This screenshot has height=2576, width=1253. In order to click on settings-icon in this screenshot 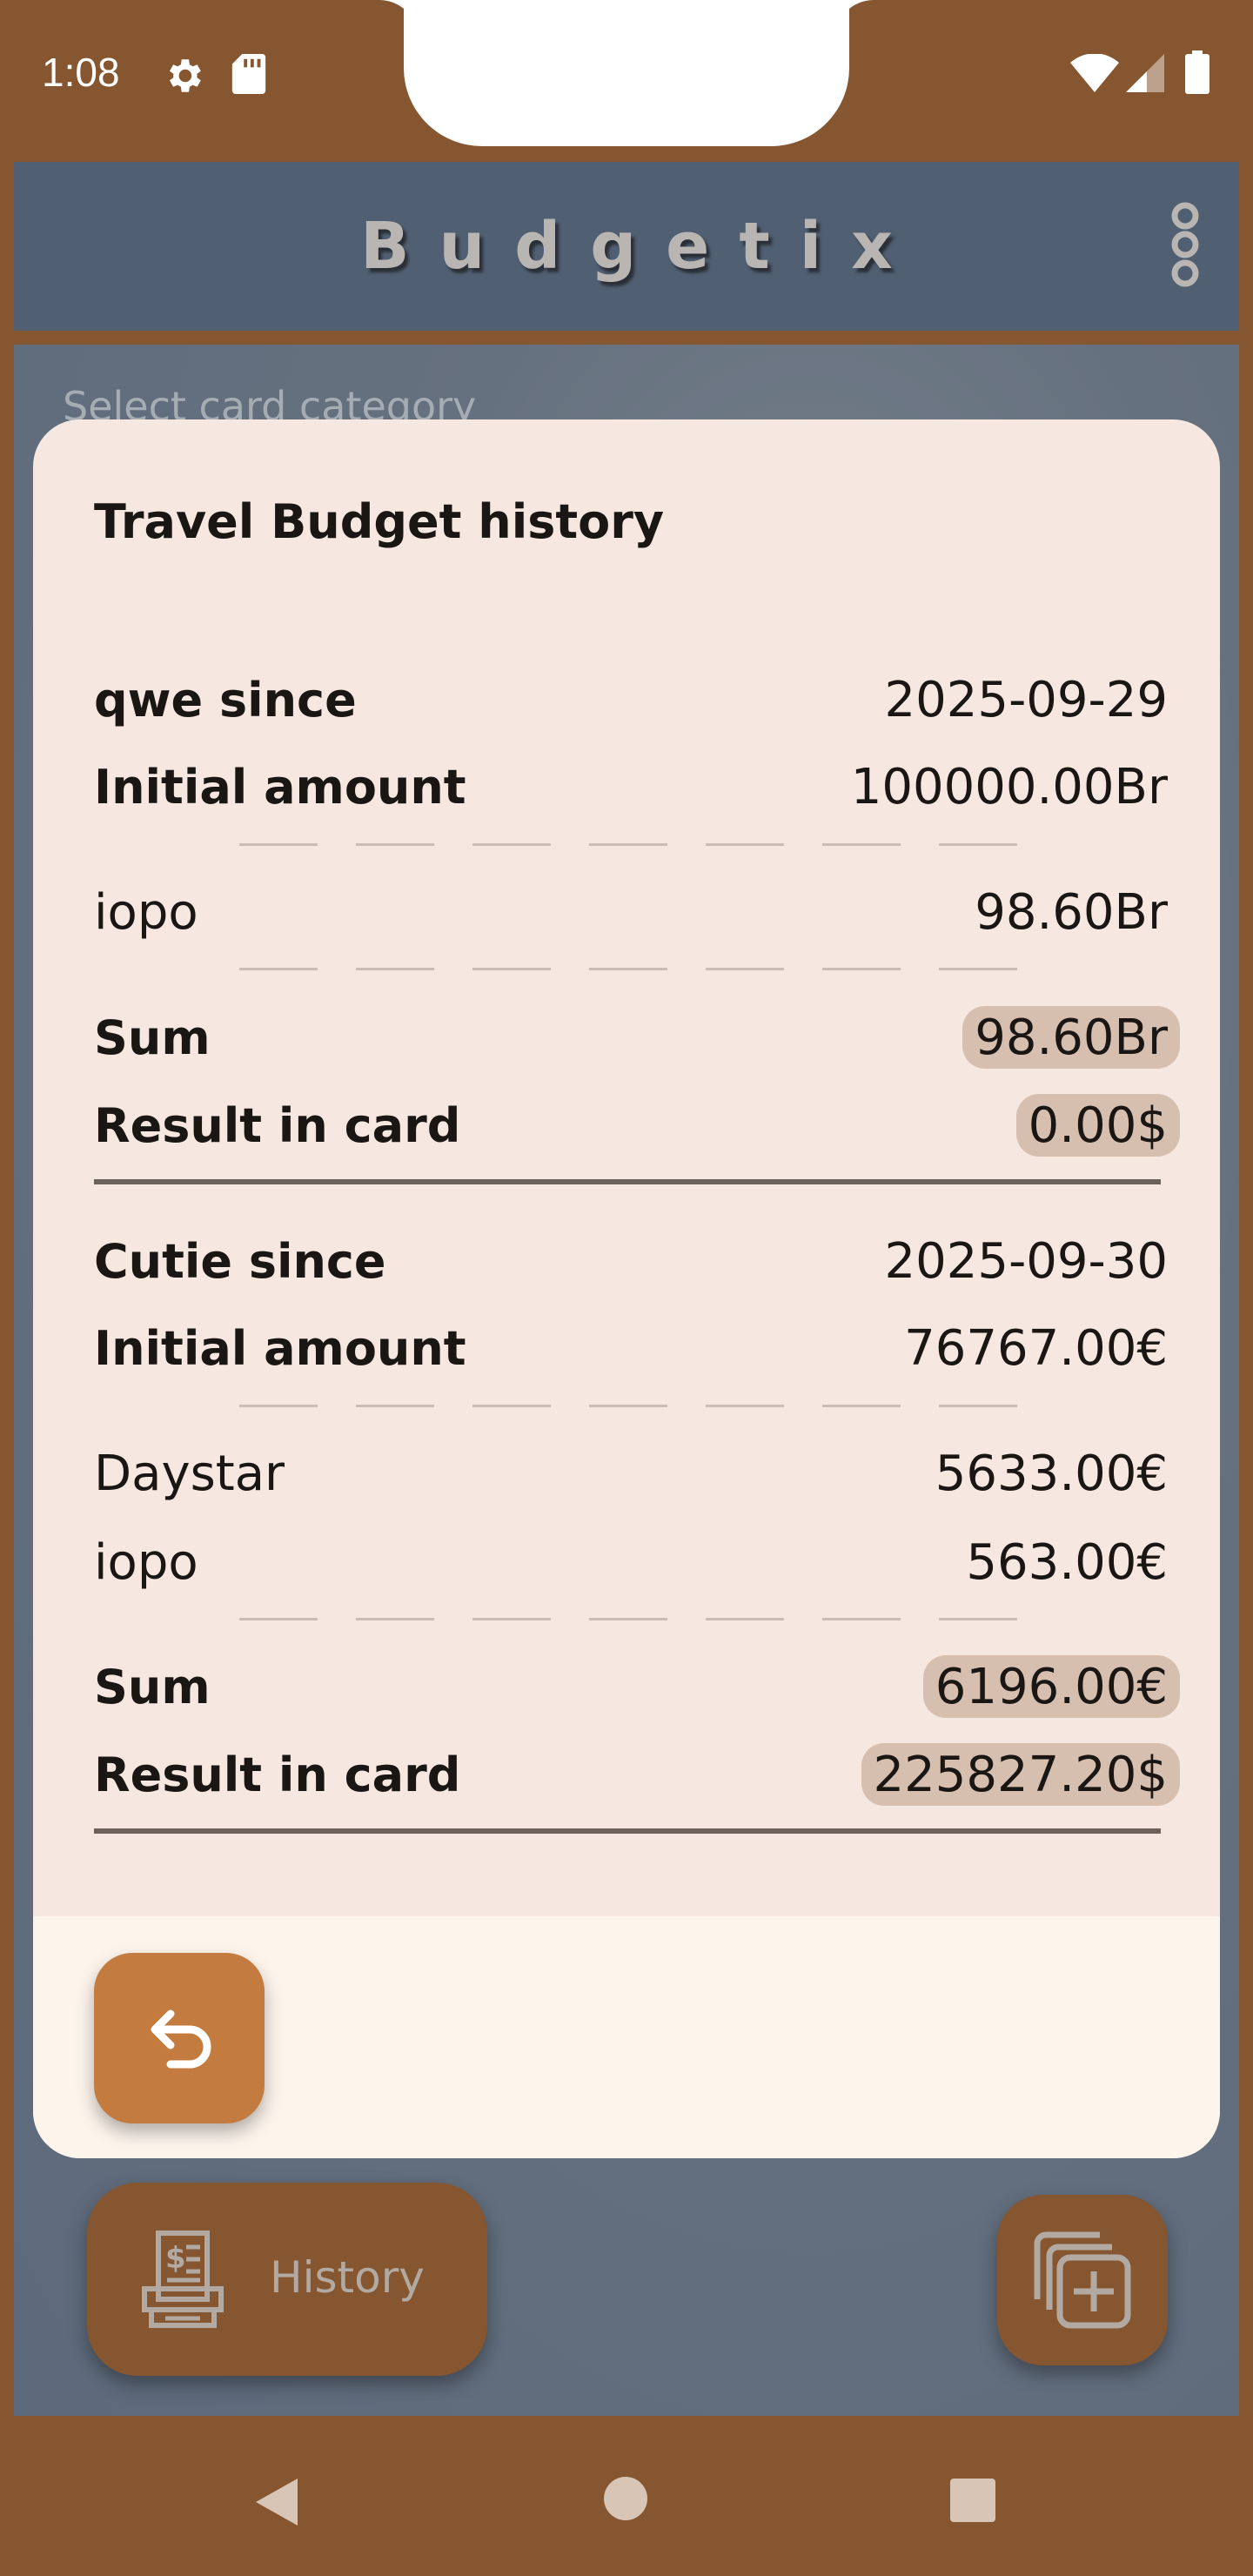, I will do `click(183, 77)`.